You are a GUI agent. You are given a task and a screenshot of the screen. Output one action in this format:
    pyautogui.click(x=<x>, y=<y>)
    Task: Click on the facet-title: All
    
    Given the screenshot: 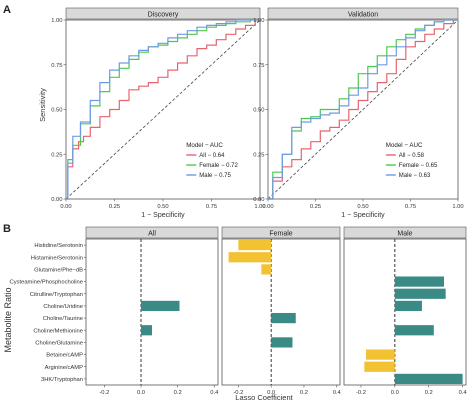 What is the action you would take?
    pyautogui.click(x=152, y=234)
    